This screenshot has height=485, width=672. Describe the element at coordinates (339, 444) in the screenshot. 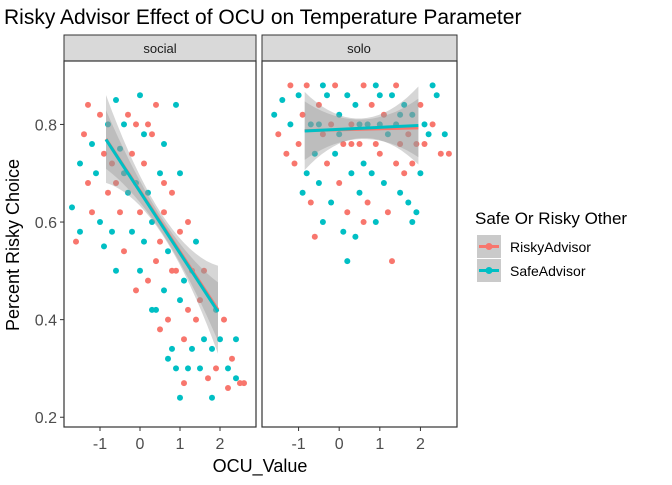

I see `x-tick-label-solo: 0` at that location.